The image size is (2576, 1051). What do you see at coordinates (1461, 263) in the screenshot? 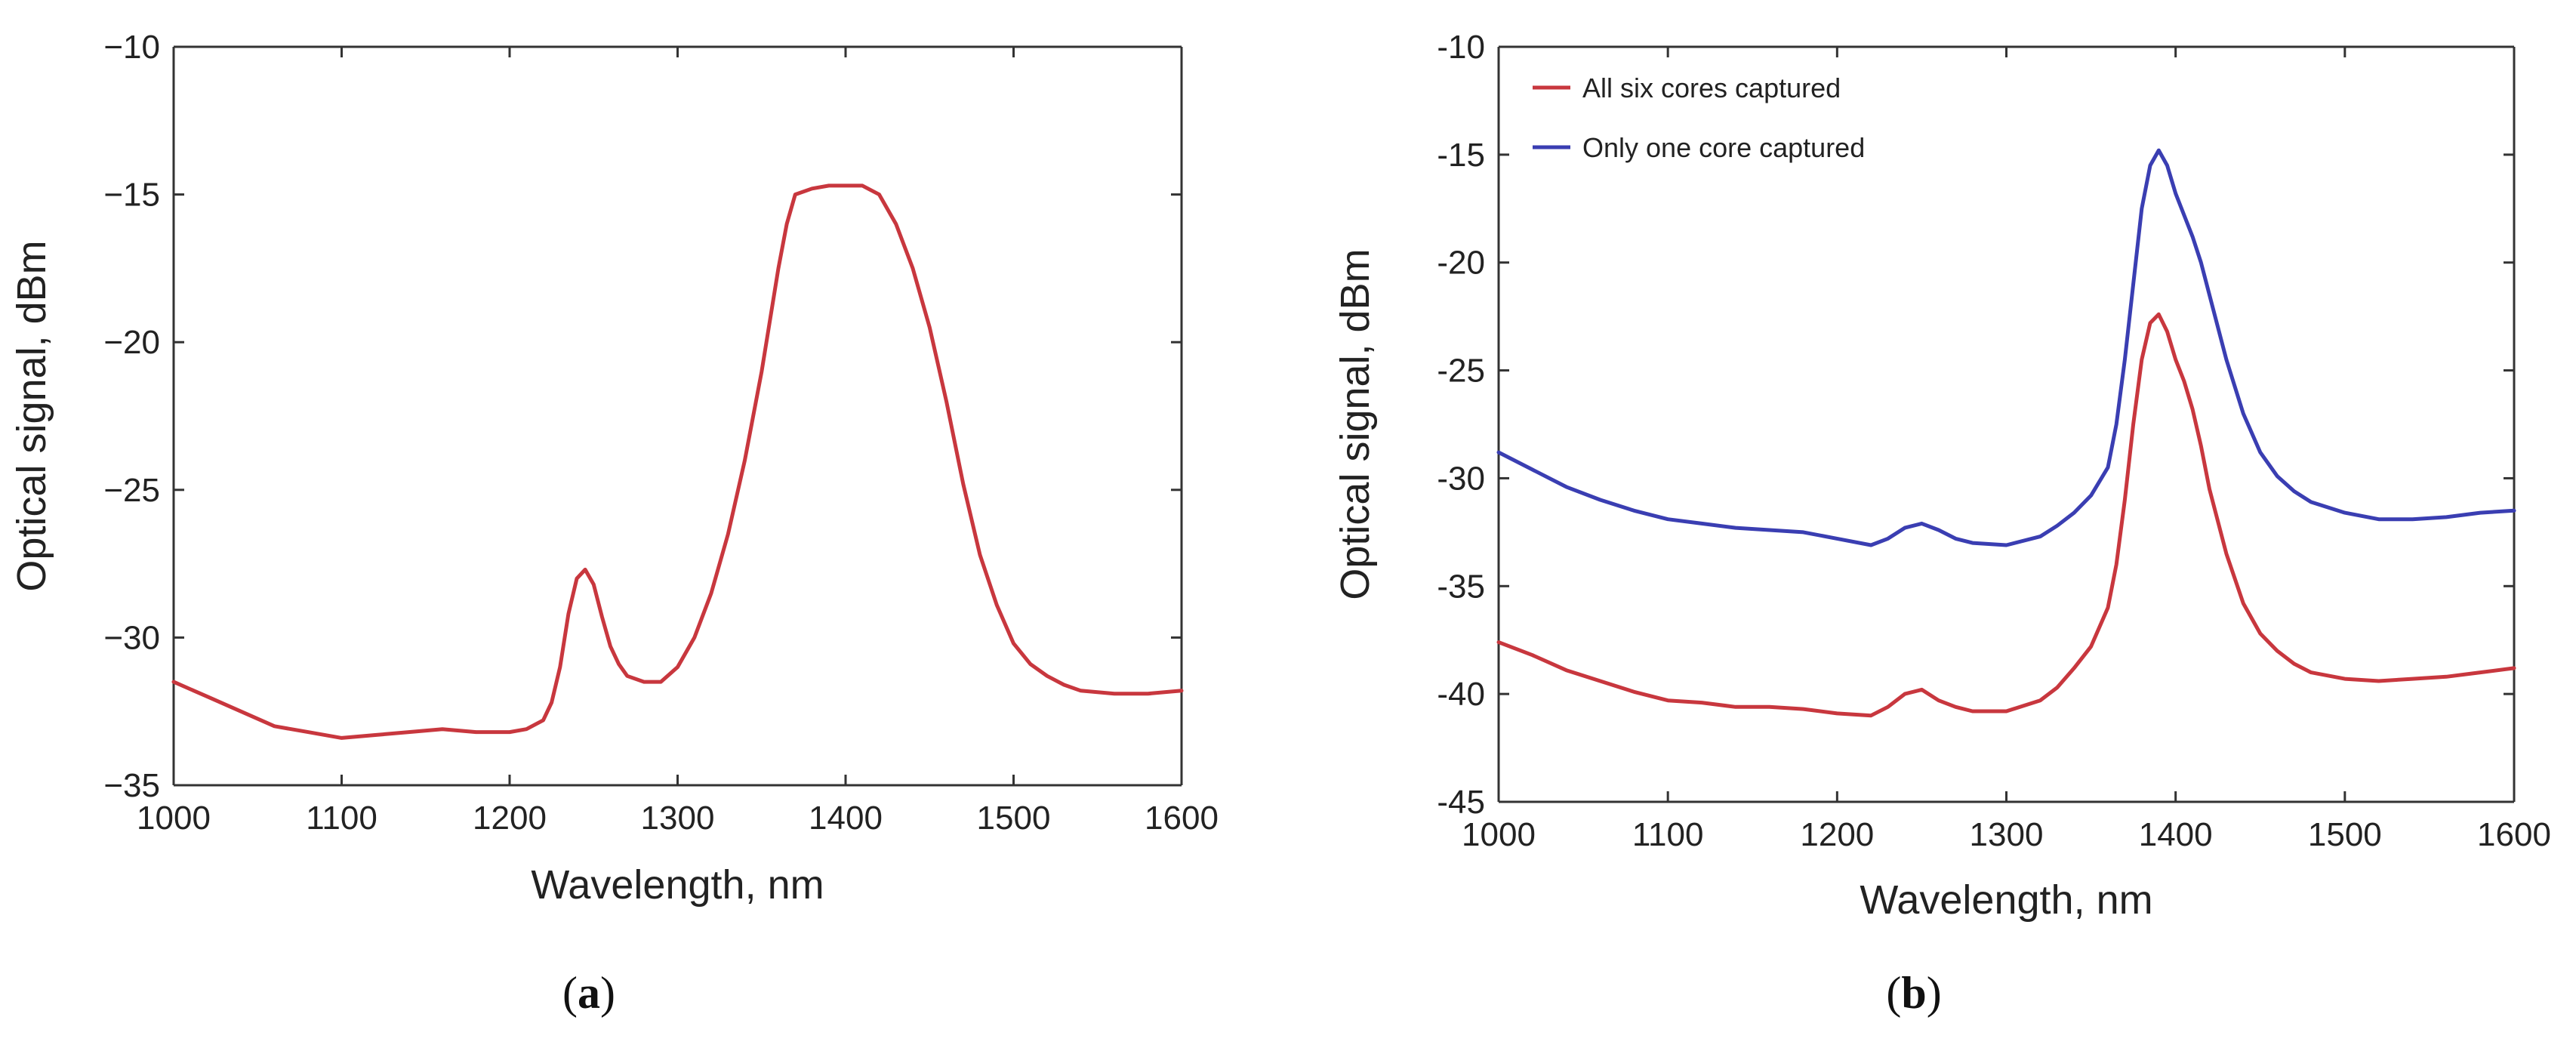
I see `y-tick-label: -20` at bounding box center [1461, 263].